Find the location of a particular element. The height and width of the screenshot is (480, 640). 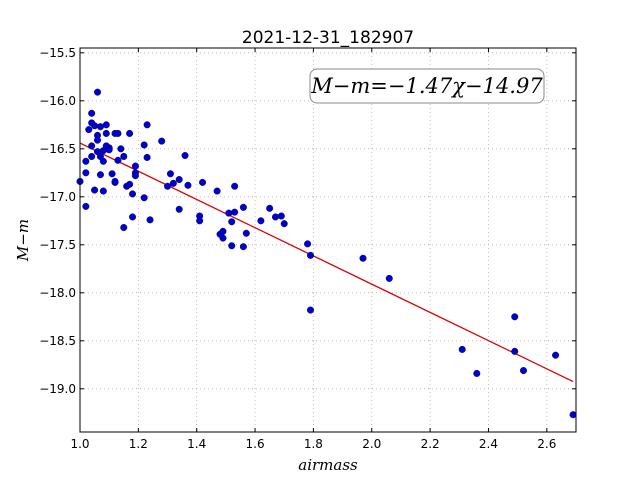

x-tick-label: 2.0 is located at coordinates (371, 444).